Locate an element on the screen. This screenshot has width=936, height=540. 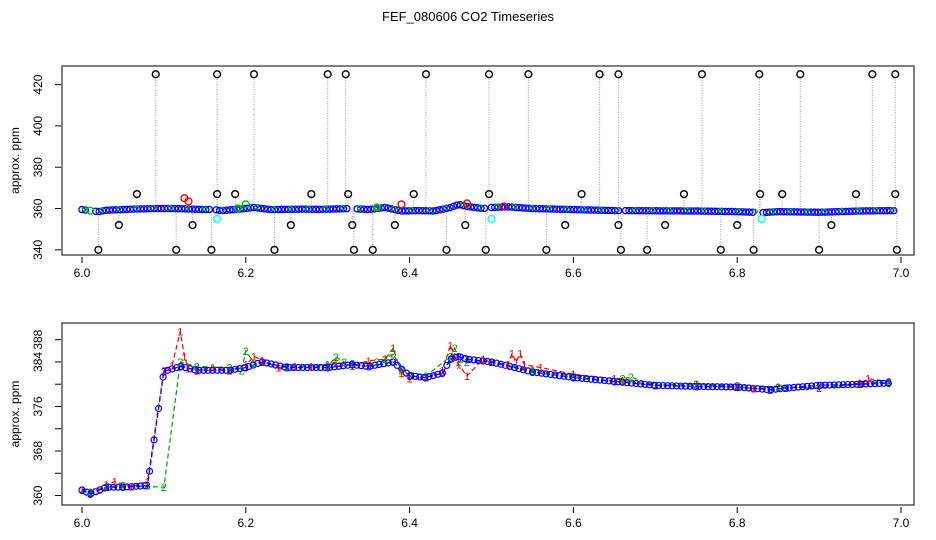
data-point-alt is located at coordinates (721, 210).